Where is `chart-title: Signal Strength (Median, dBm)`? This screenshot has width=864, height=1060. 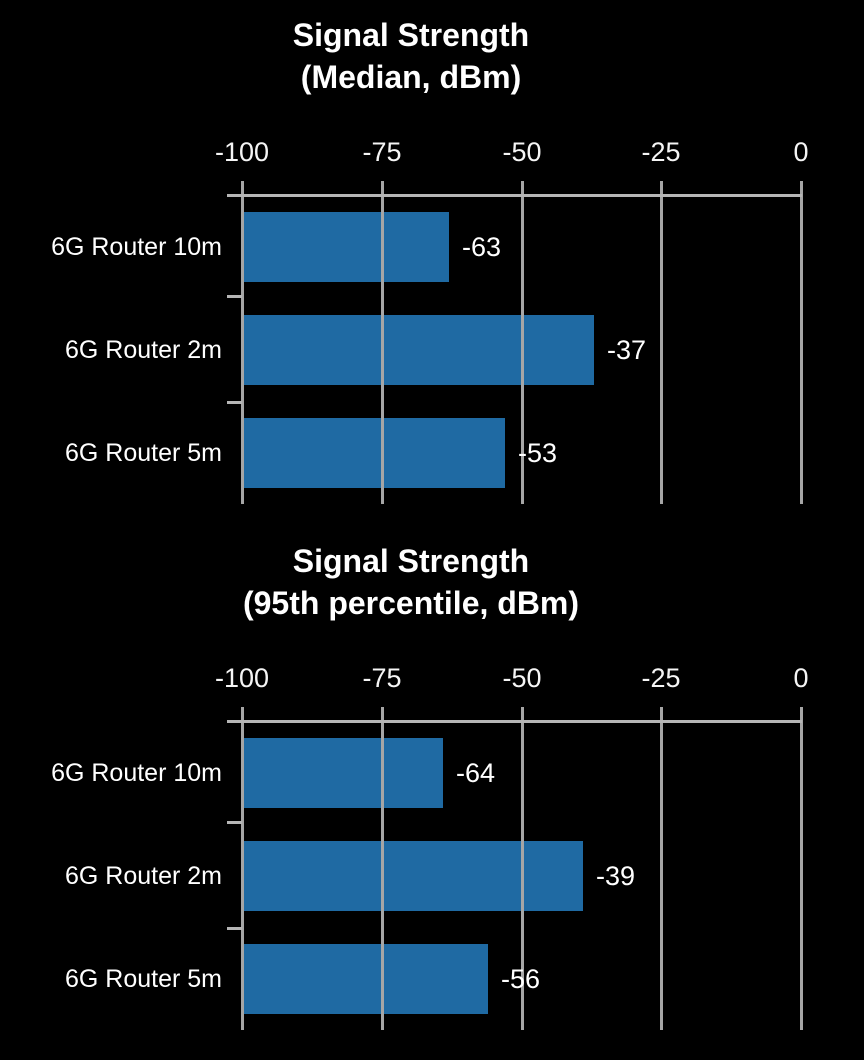
chart-title: Signal Strength (Median, dBm) is located at coordinates (411, 56).